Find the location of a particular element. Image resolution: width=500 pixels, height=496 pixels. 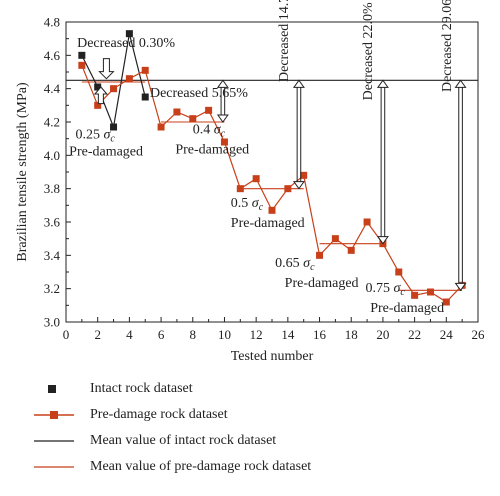

x-axis-label: Tested number is located at coordinates (272, 354).